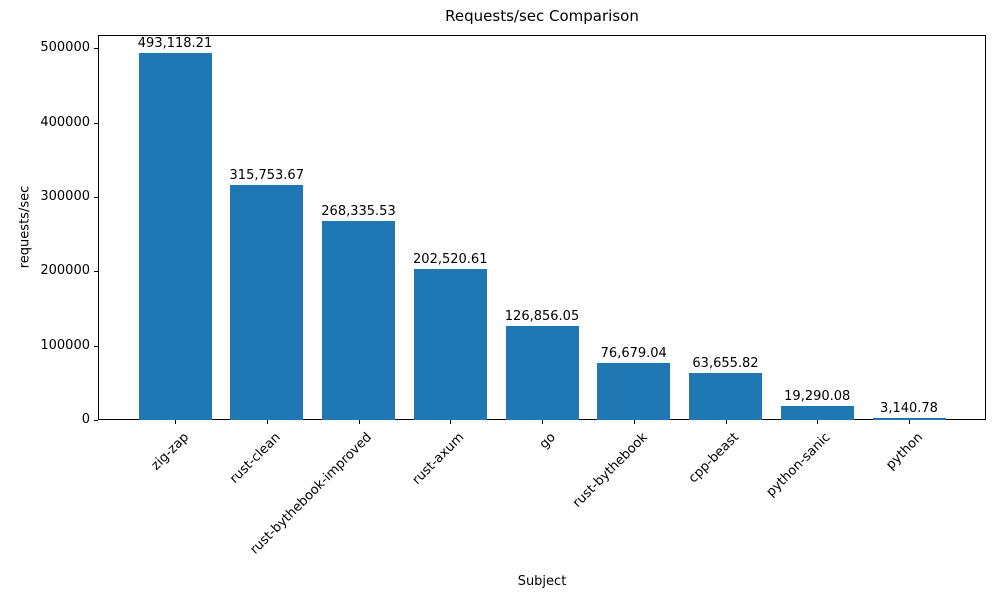  Describe the element at coordinates (65, 48) in the screenshot. I see `y-tick-label: 500000` at that location.